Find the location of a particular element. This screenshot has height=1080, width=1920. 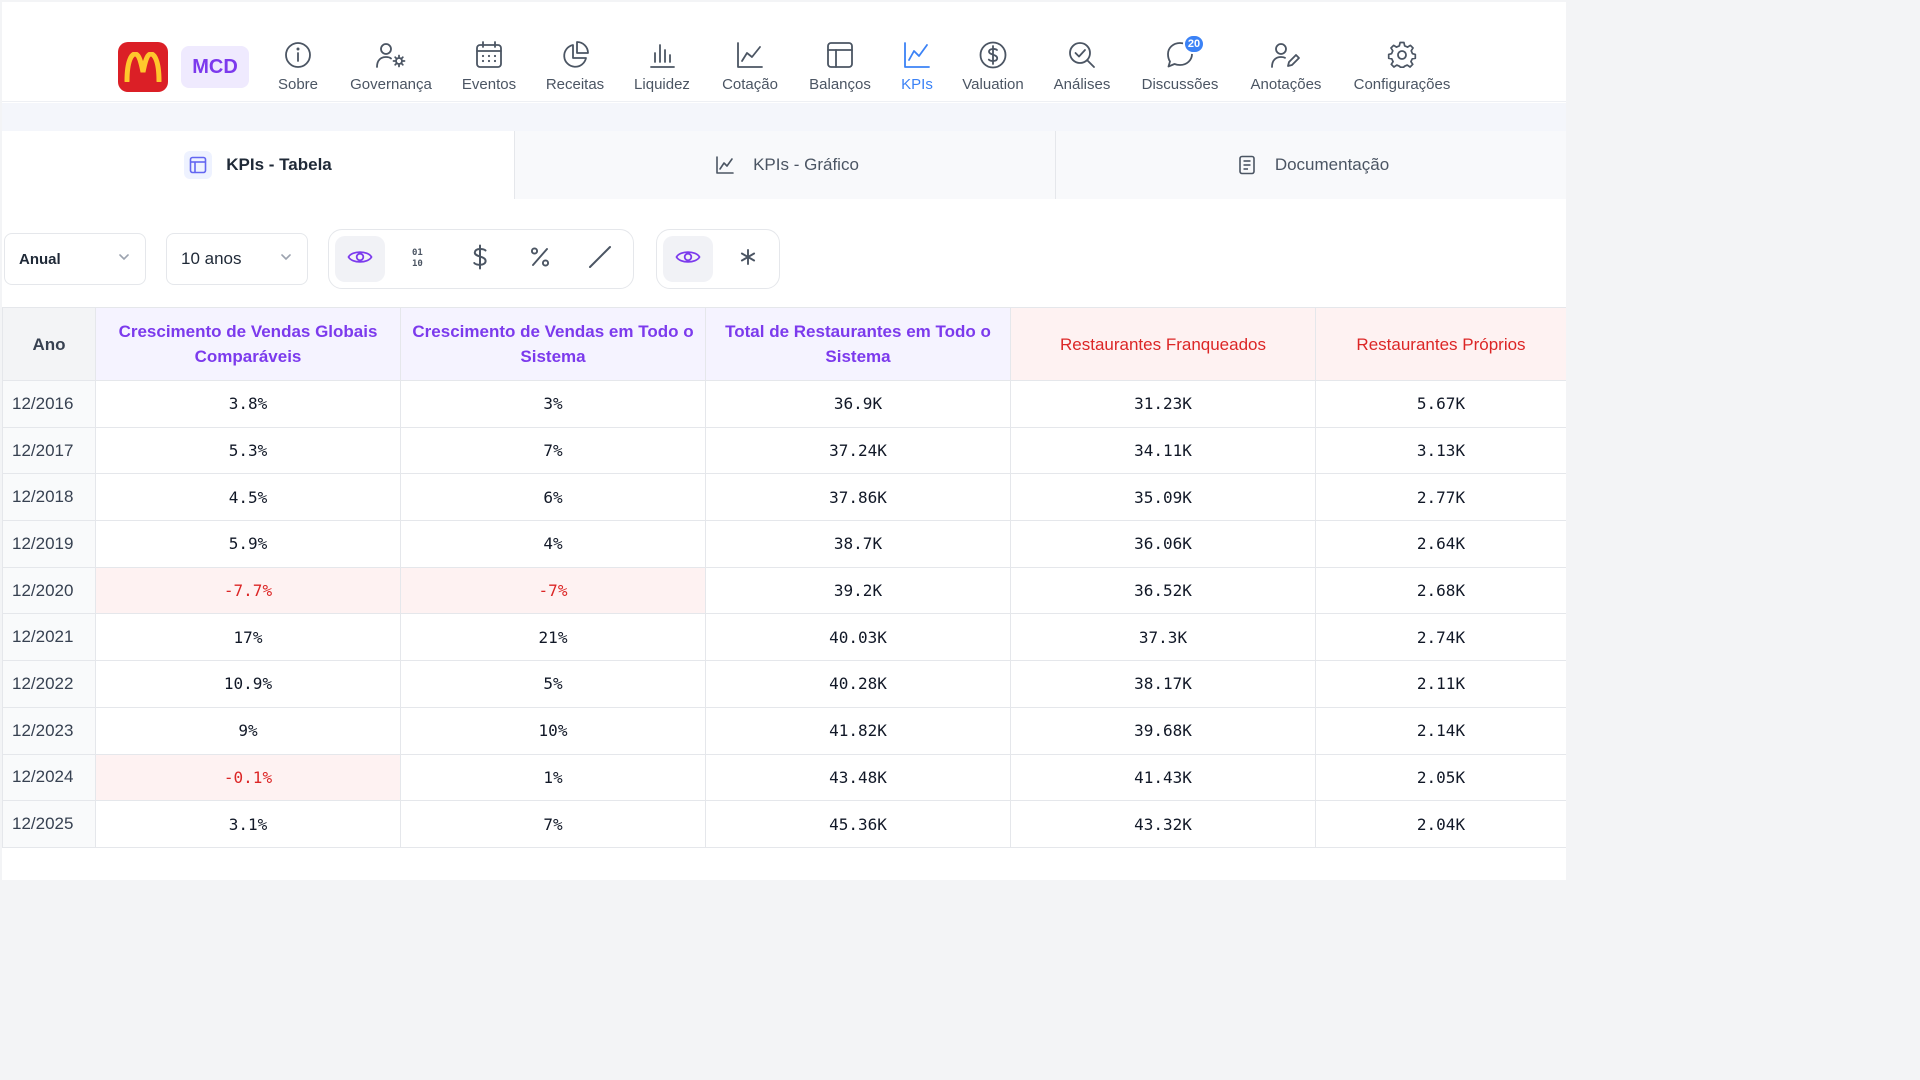

asterisk-icon is located at coordinates (748, 259).